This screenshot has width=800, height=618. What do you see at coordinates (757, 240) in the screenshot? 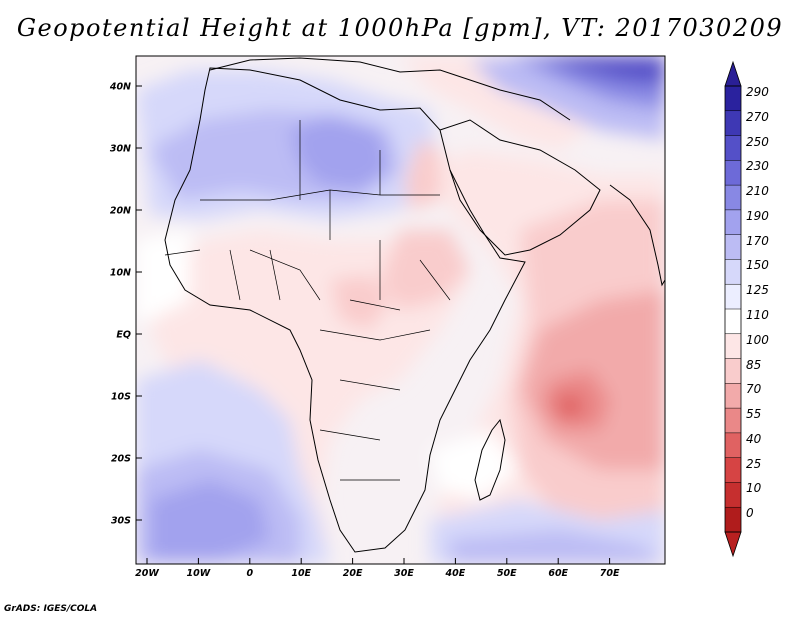
I see `colorbar-label: 170` at bounding box center [757, 240].